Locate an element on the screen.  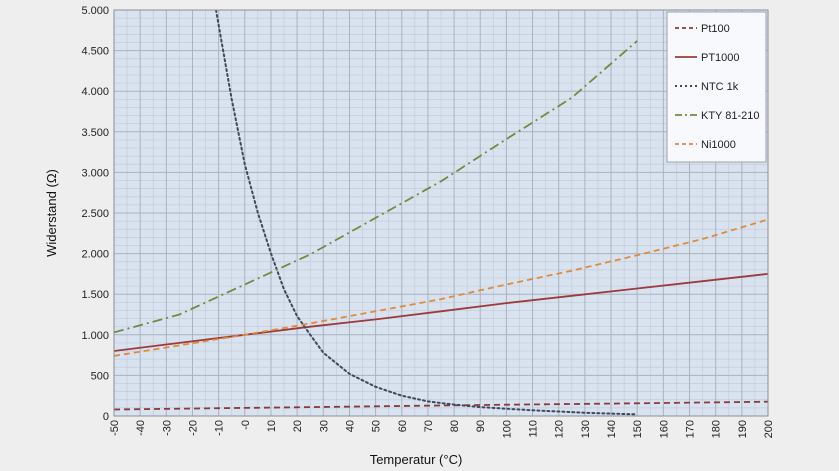
x-tick-label: -30 is located at coordinates (167, 428).